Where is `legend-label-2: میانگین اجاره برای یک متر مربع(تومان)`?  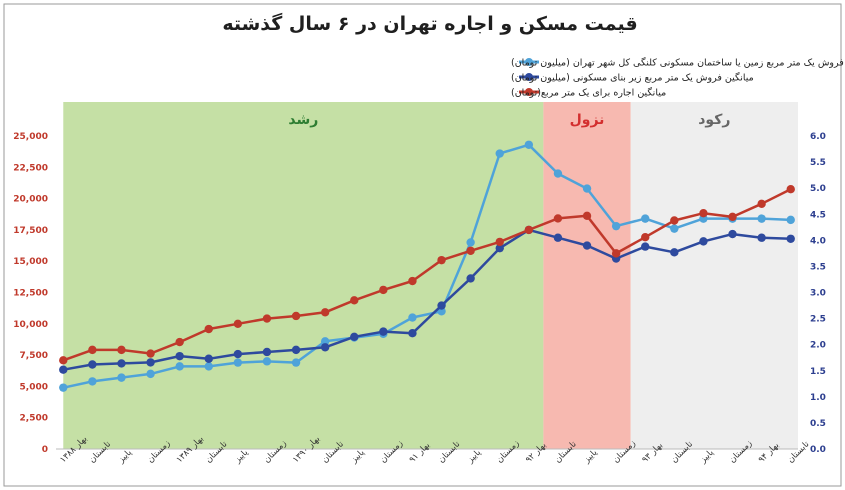 legend-label-2: میانگین اجاره برای یک متر مربع(تومان) is located at coordinates (588, 93).